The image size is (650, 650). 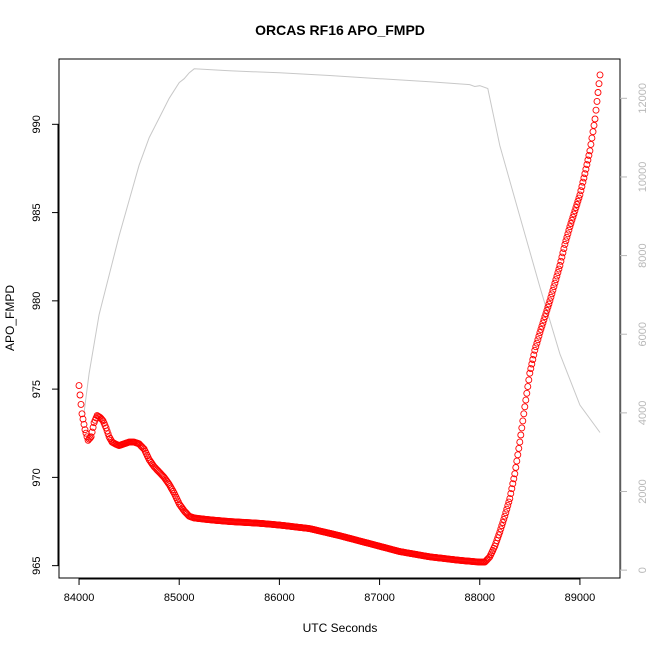 What do you see at coordinates (643, 334) in the screenshot?
I see `y2-tick-label: 6000` at bounding box center [643, 334].